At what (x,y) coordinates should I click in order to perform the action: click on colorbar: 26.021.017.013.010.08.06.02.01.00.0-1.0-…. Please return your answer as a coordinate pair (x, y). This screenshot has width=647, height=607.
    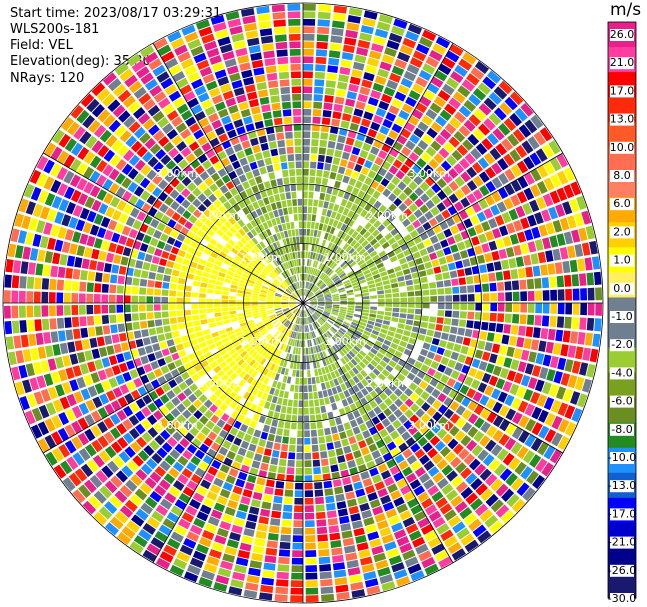
    Looking at the image, I should click on (622, 313).